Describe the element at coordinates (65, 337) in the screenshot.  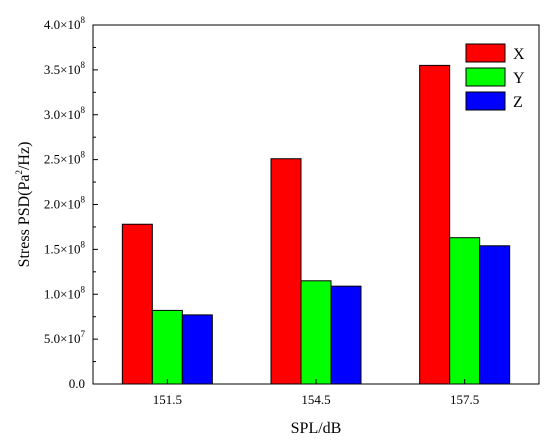
I see `y-tick-label: 5.0×10⁷` at that location.